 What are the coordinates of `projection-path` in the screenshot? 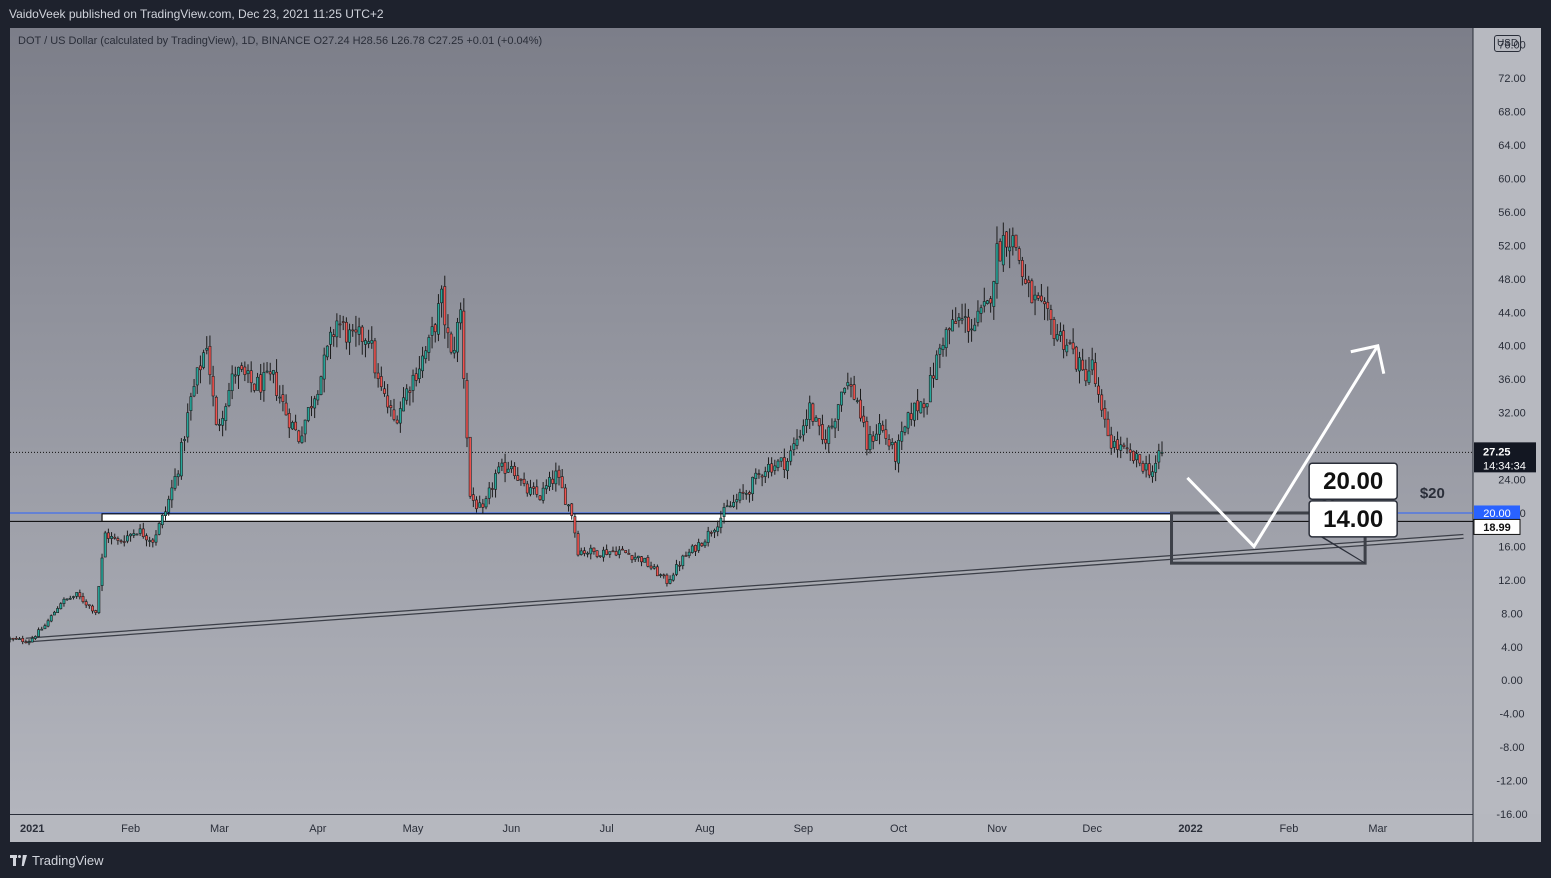 It's located at (1283, 446).